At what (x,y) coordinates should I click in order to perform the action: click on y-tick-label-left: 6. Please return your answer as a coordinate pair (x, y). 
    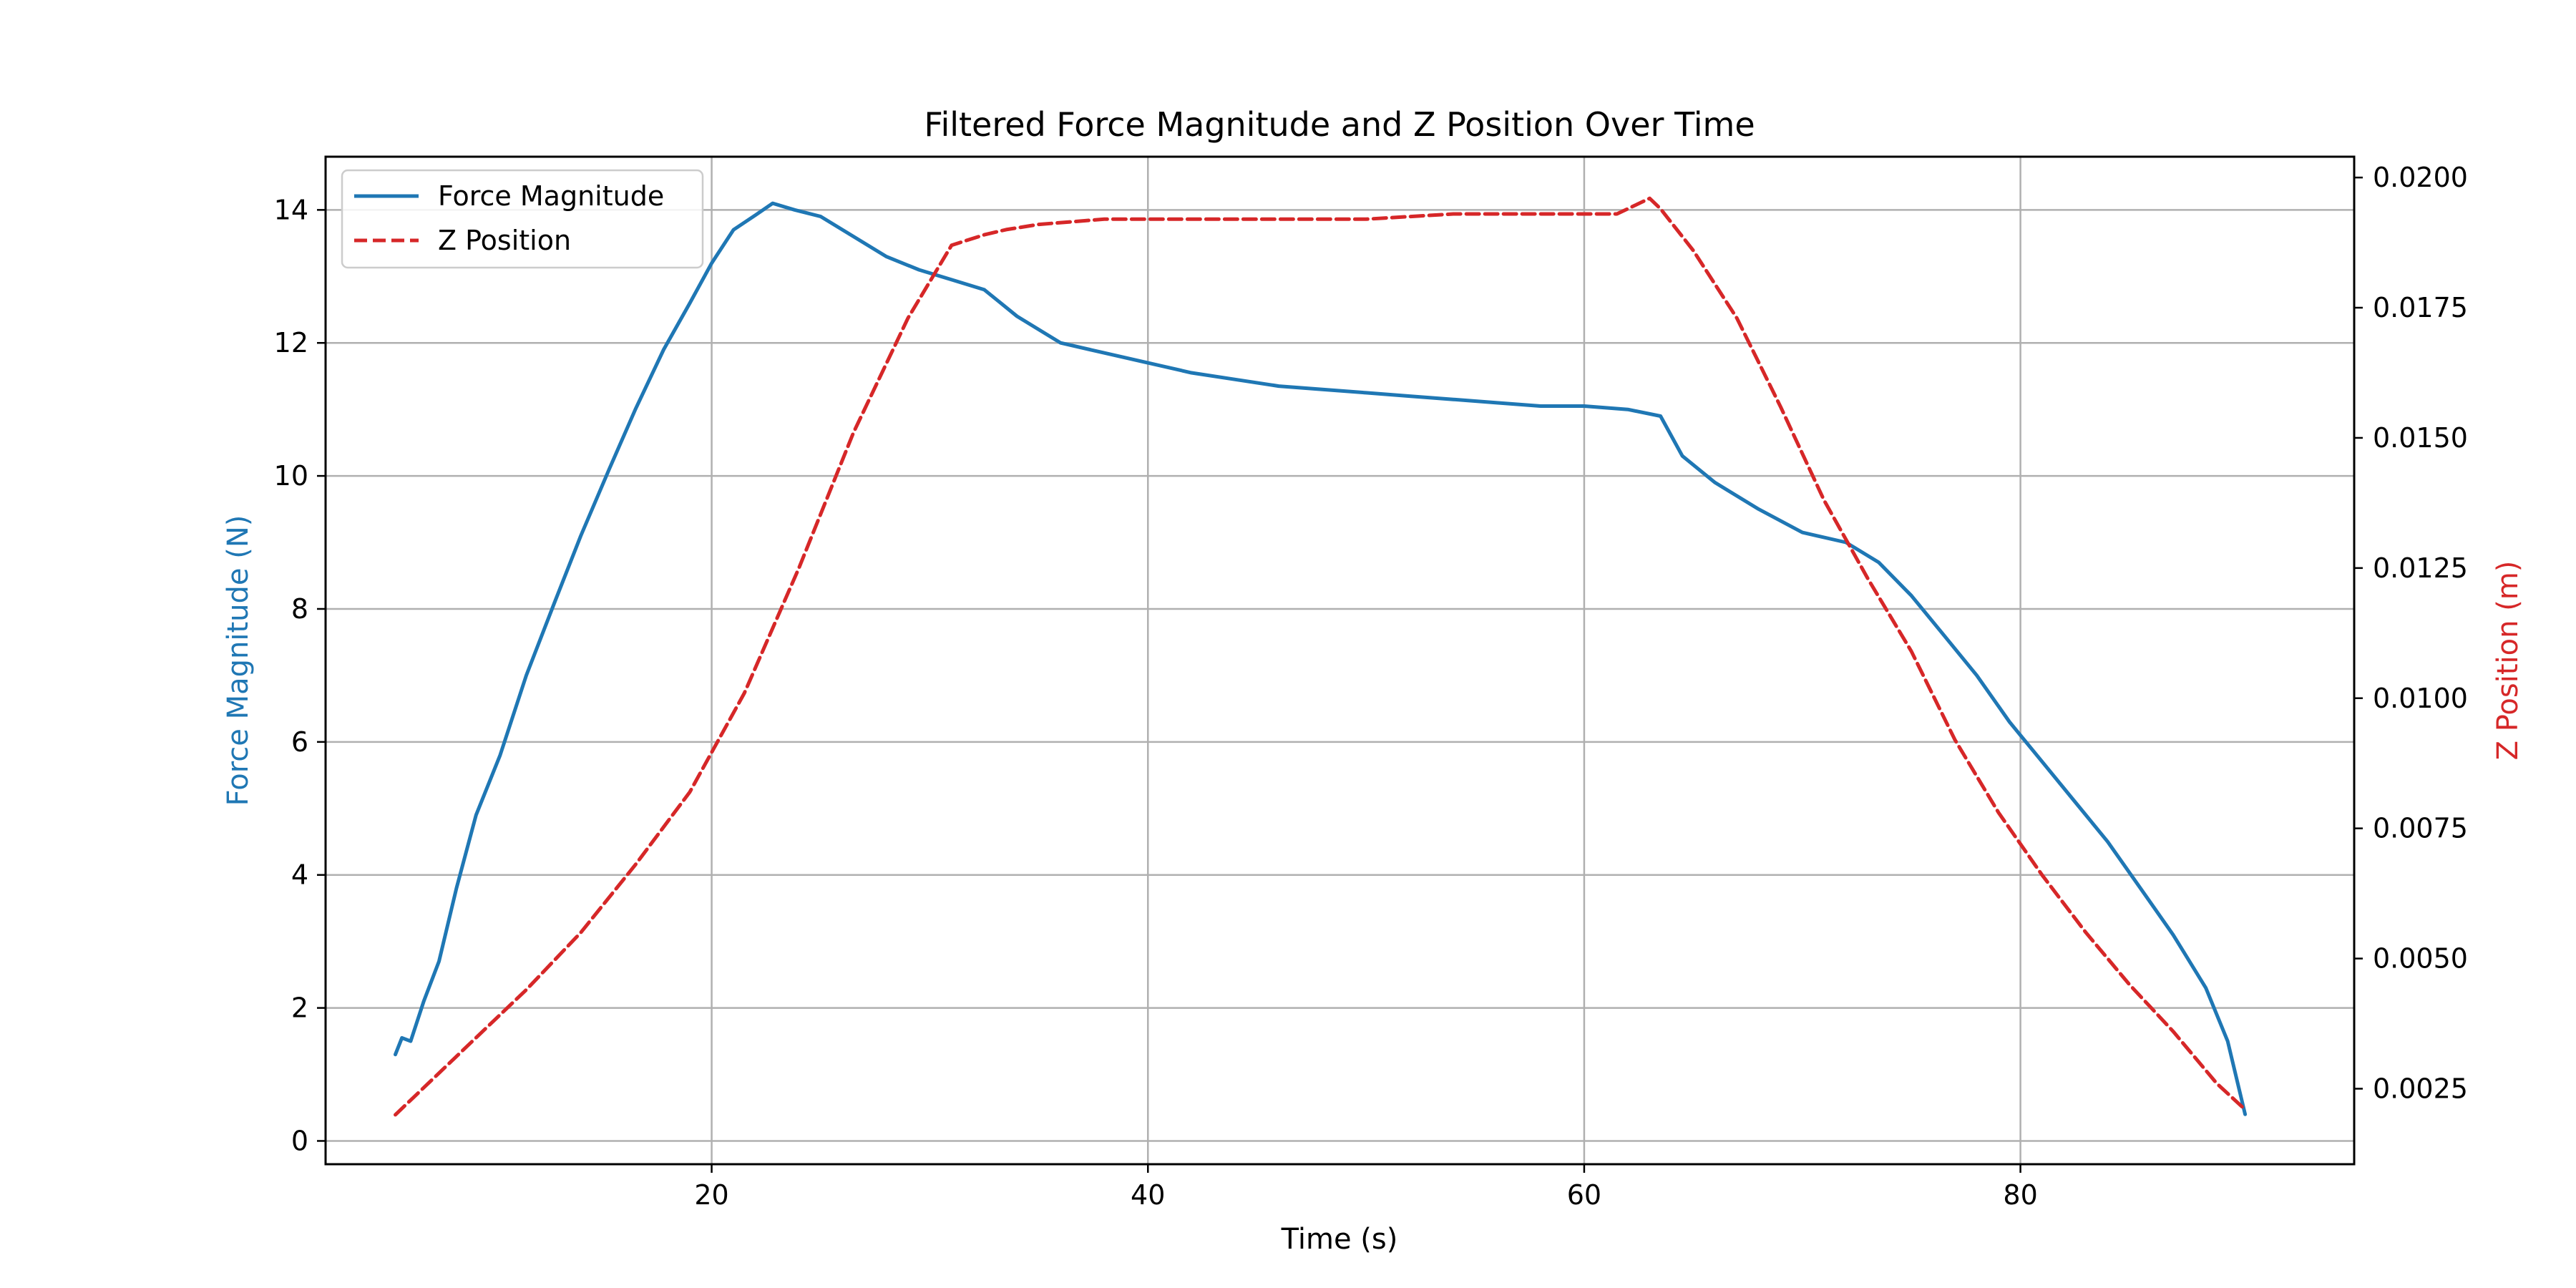
    Looking at the image, I should click on (299, 742).